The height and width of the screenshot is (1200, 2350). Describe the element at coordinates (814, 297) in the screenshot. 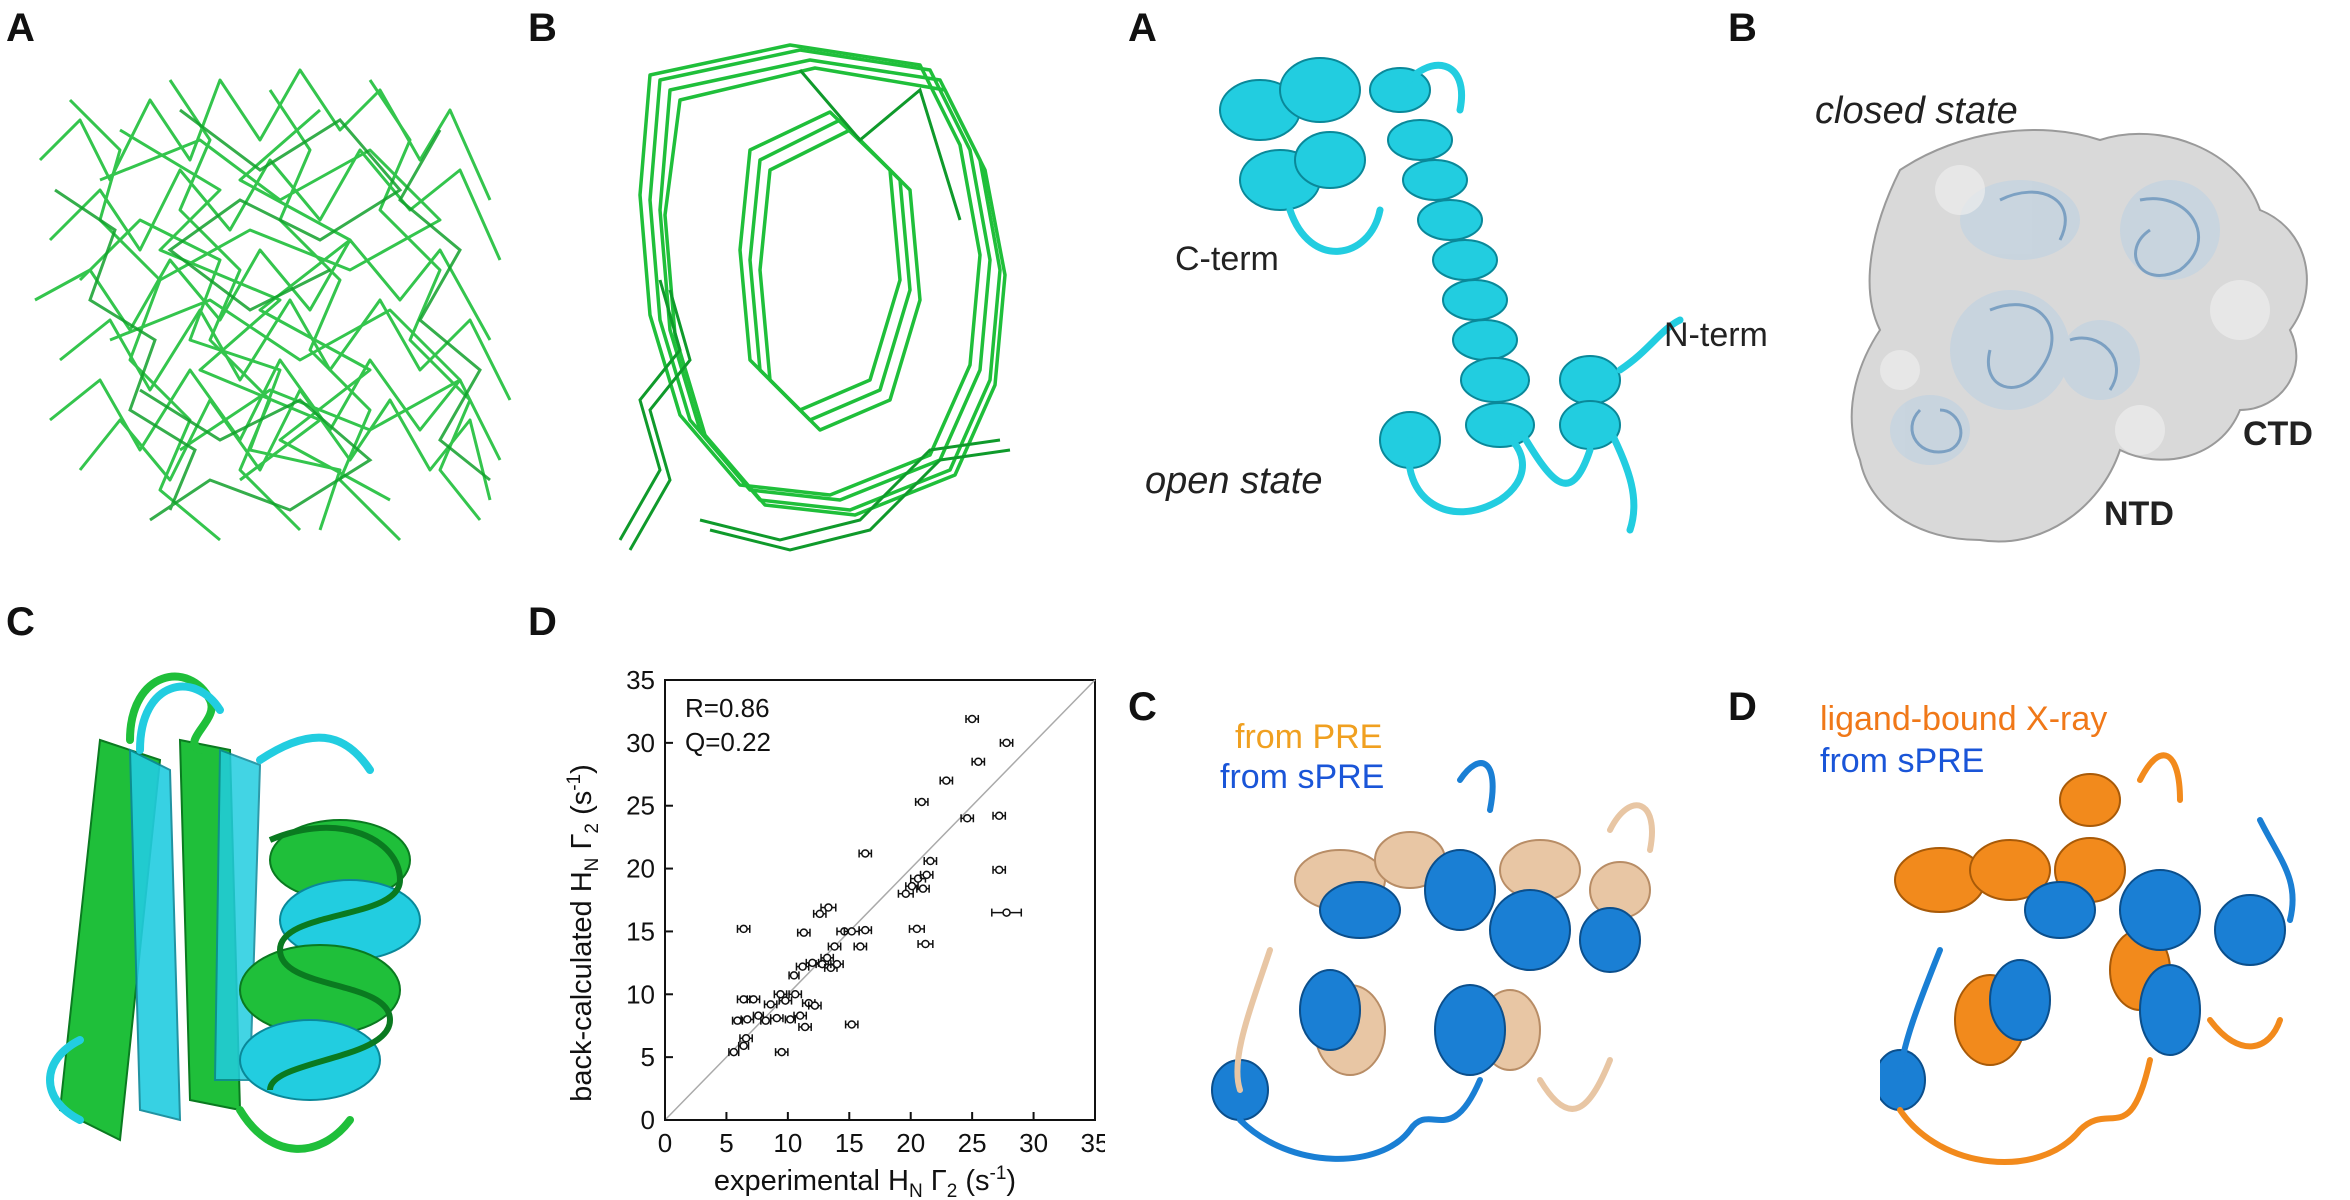

I see `folded-ensemble-structure` at that location.